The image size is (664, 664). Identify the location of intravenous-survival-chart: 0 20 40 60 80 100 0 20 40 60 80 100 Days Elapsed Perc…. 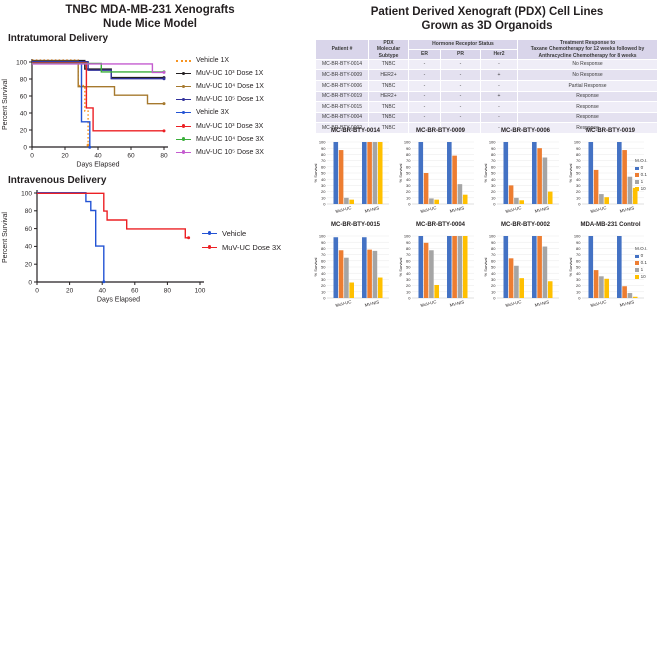
(104, 247).